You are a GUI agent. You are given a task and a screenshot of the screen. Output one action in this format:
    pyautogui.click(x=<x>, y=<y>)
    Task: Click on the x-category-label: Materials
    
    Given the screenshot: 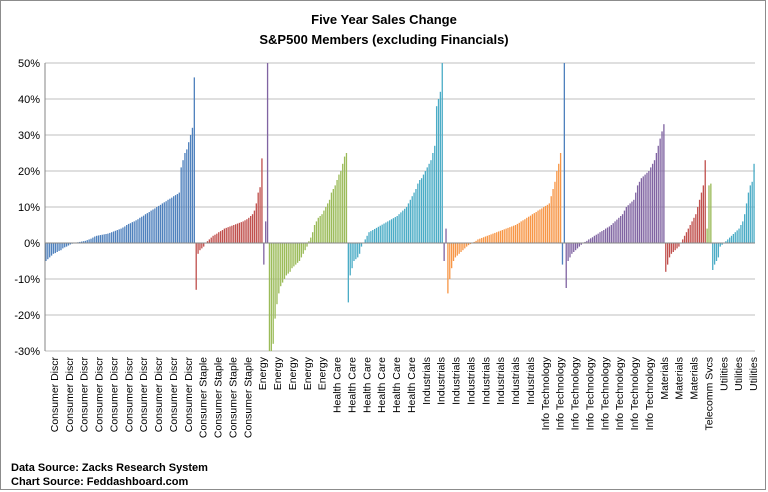 What is the action you would take?
    pyautogui.click(x=680, y=378)
    